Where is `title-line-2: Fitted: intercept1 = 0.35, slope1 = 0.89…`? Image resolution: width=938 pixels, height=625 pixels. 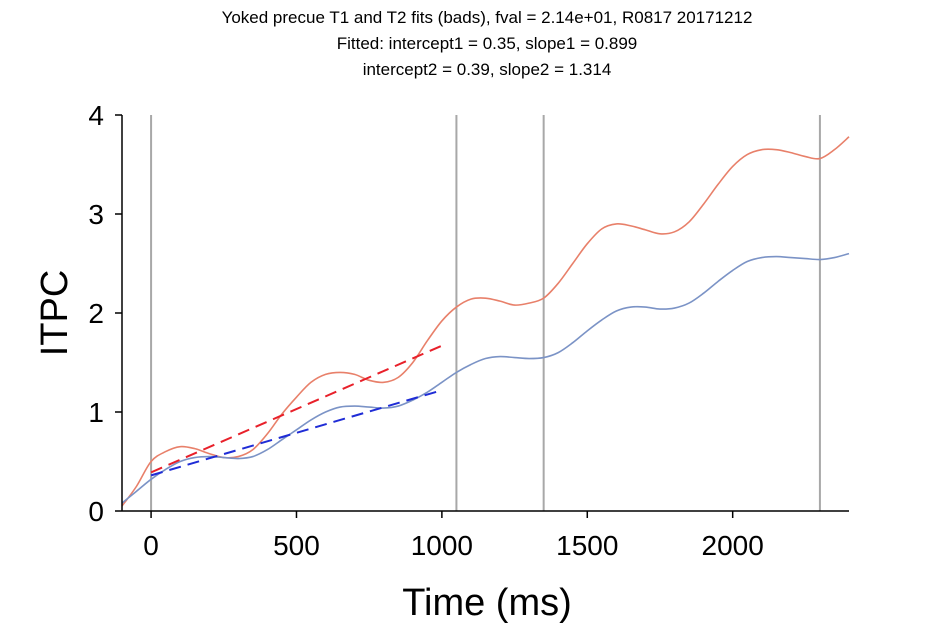
title-line-2: Fitted: intercept1 = 0.35, slope1 = 0.89… is located at coordinates (487, 43).